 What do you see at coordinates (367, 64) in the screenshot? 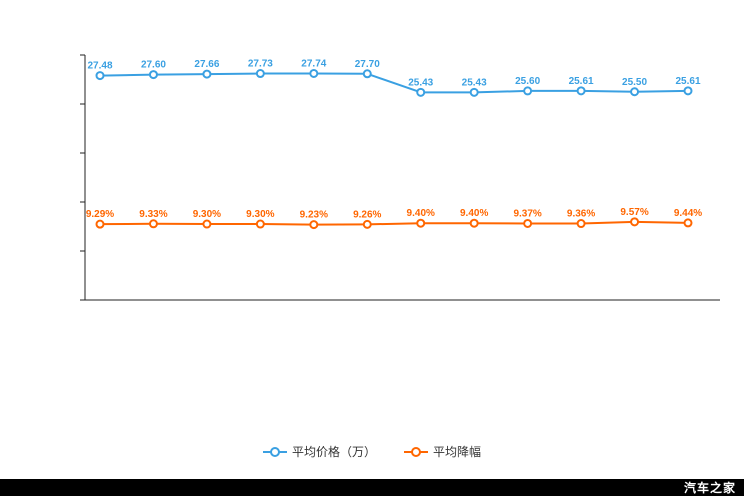
I see `data-label: 27.70` at bounding box center [367, 64].